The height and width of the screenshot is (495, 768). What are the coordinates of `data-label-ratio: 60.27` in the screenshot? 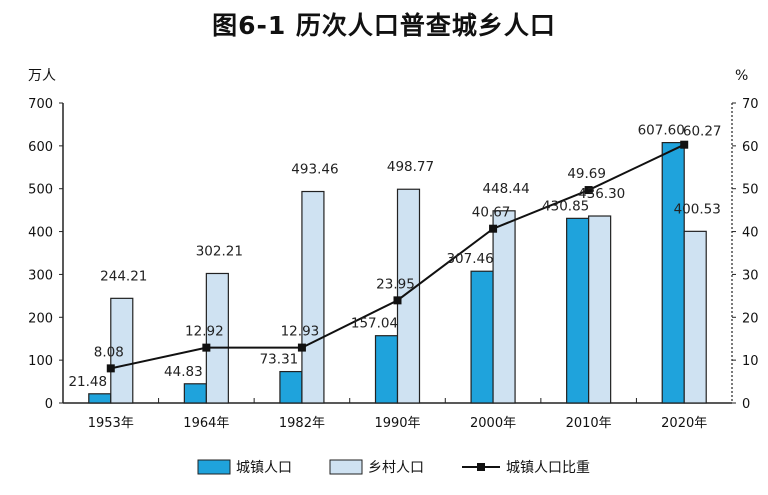 It's located at (702, 132).